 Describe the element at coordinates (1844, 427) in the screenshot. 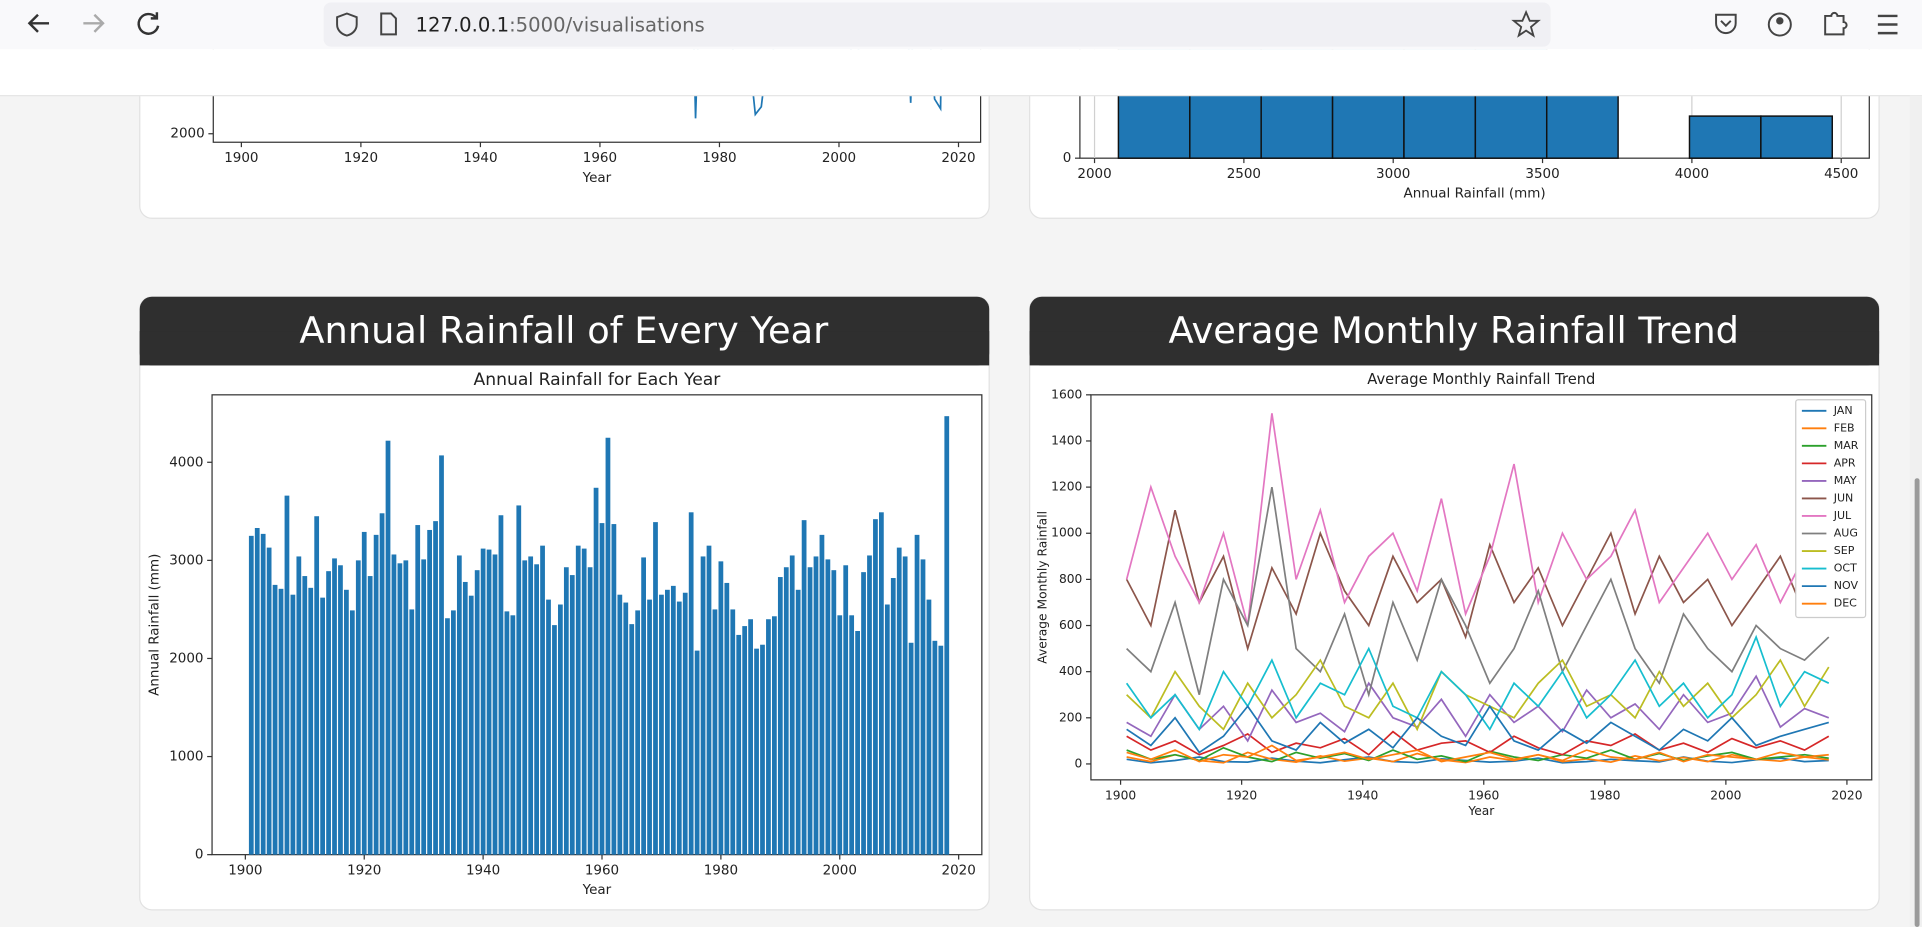

I see `legend-label: FEB` at that location.